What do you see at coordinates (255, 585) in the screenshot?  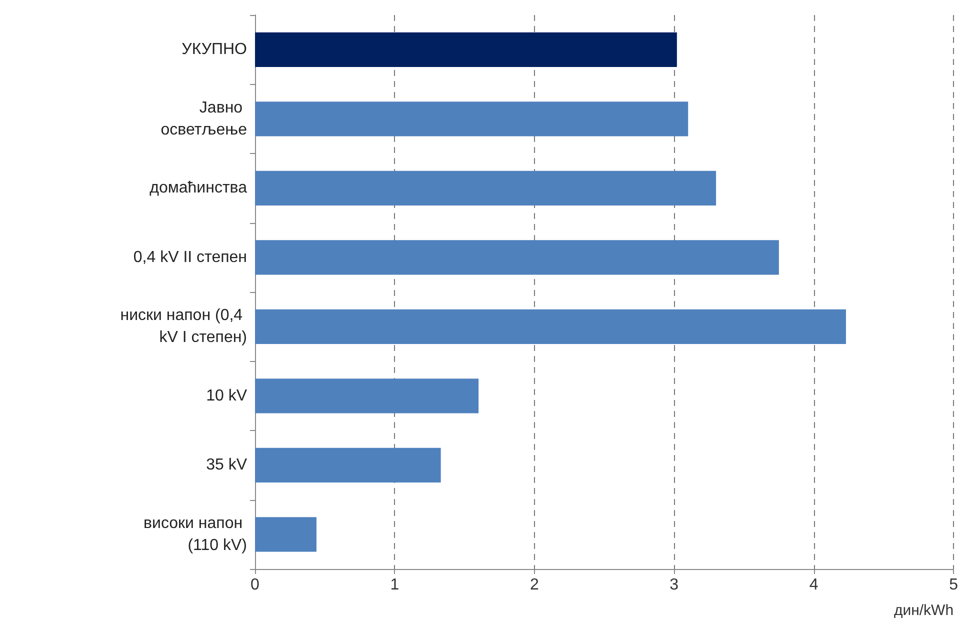 I see `x-tick-label: 0` at bounding box center [255, 585].